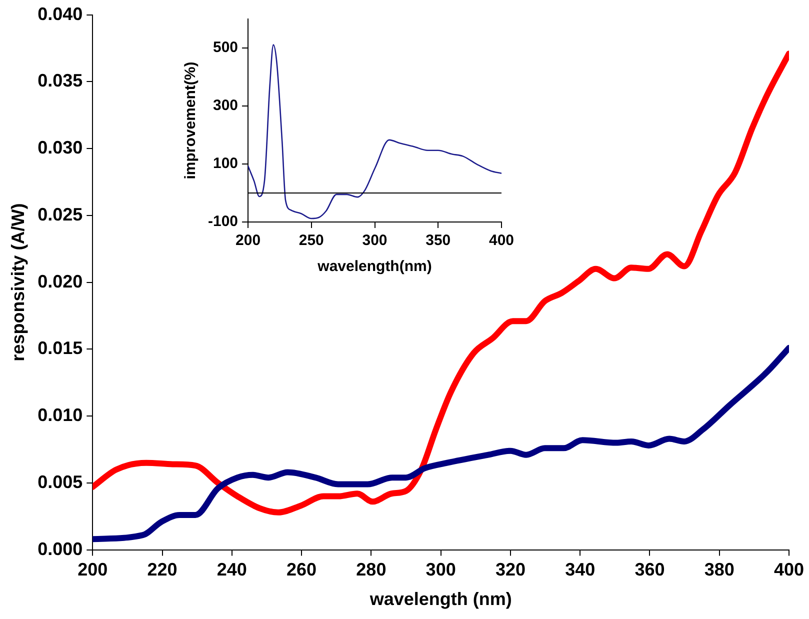 The width and height of the screenshot is (809, 619). What do you see at coordinates (225, 105) in the screenshot?
I see `y-tick-label: 300` at bounding box center [225, 105].